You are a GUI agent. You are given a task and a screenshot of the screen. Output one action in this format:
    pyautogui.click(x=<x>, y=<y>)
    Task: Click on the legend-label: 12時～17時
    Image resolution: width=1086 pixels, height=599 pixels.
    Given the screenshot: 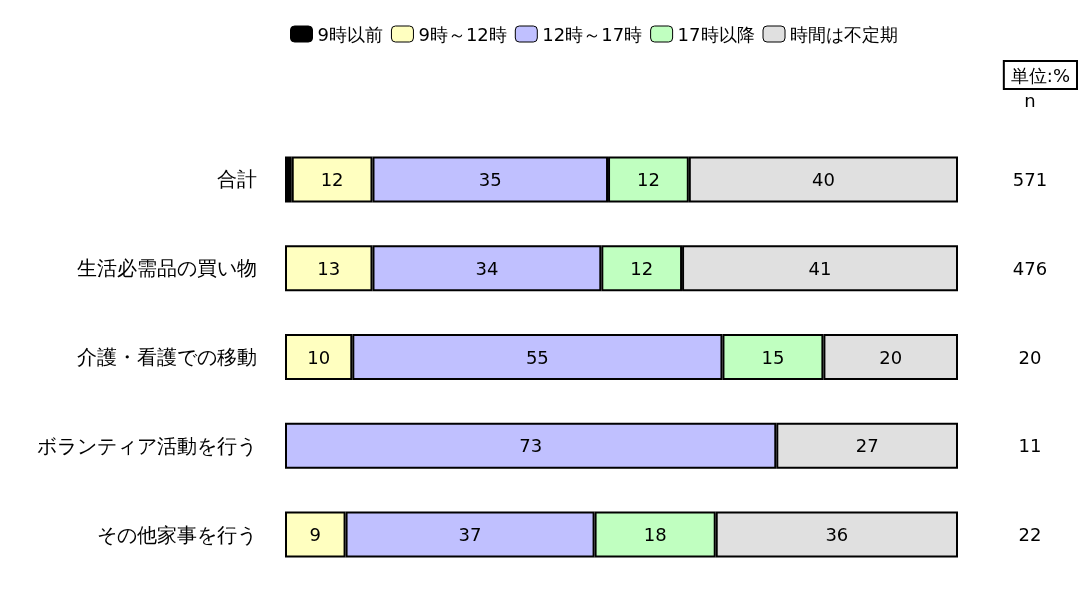 What is the action you would take?
    pyautogui.click(x=592, y=34)
    